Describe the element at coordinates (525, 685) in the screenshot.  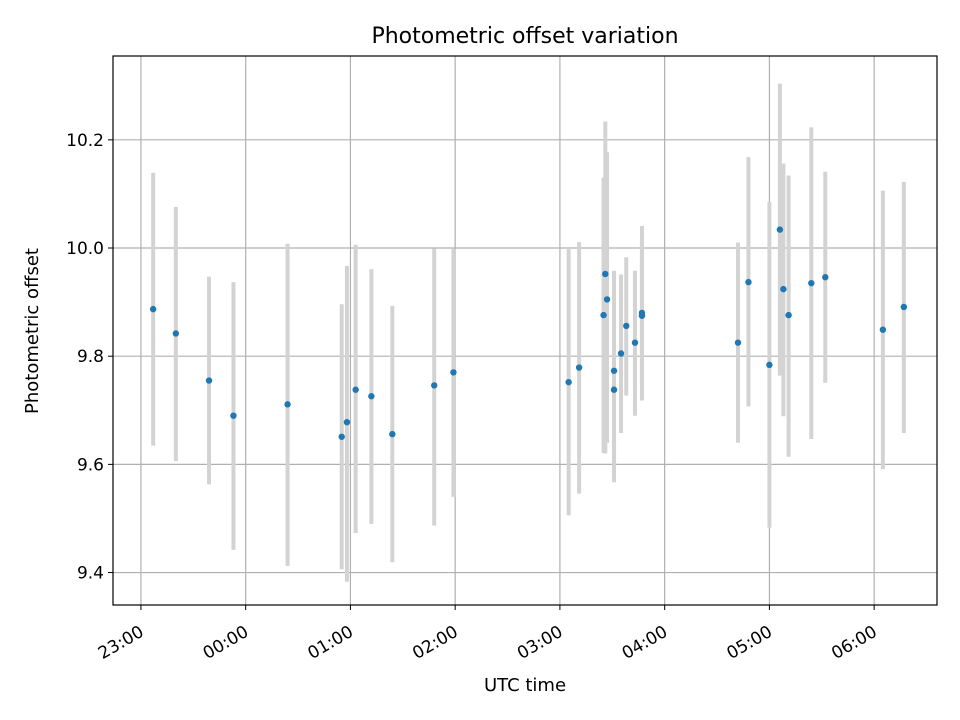
I see `x-axis-label: UTC time` at that location.